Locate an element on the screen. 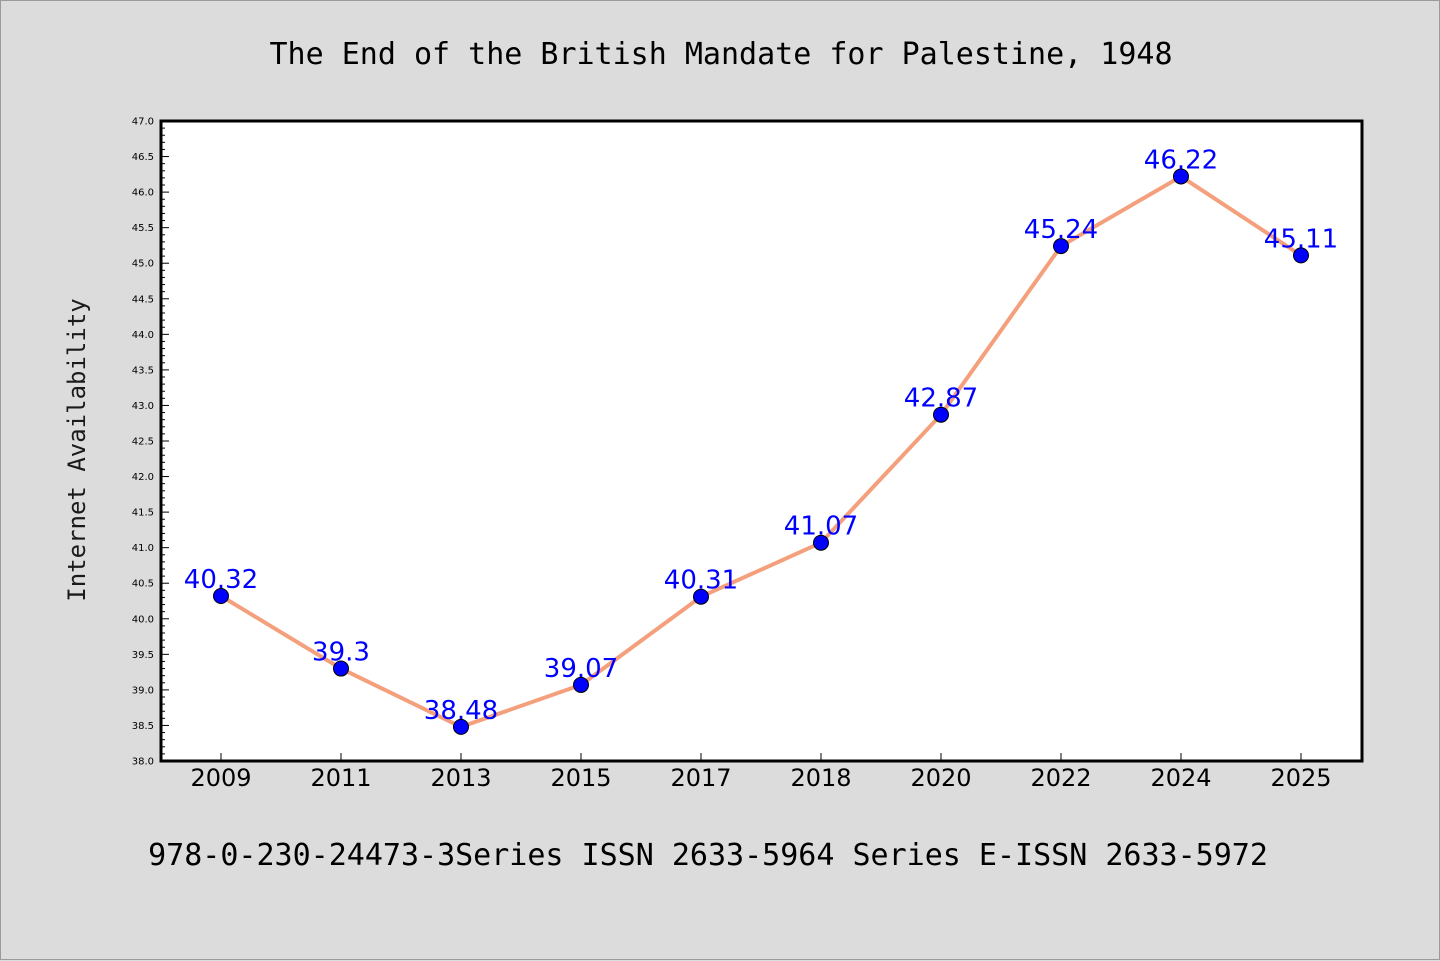 The image size is (1440, 961). y-tick-label: 43.0 is located at coordinates (143, 406).